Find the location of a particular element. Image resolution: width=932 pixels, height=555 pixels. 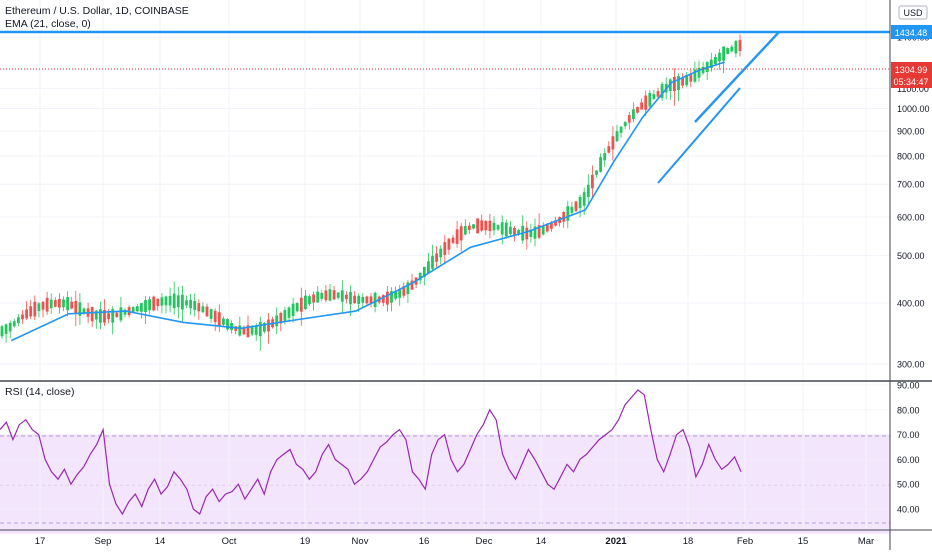

time-tick-label: Nov is located at coordinates (360, 541).